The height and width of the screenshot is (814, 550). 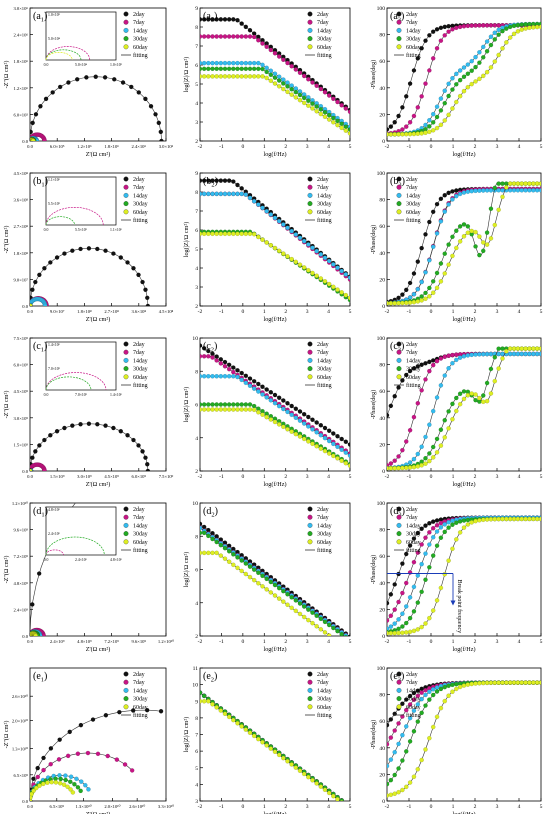 What do you see at coordinates (221, 312) in the screenshot?
I see `x-tick-label: -1` at bounding box center [221, 312].